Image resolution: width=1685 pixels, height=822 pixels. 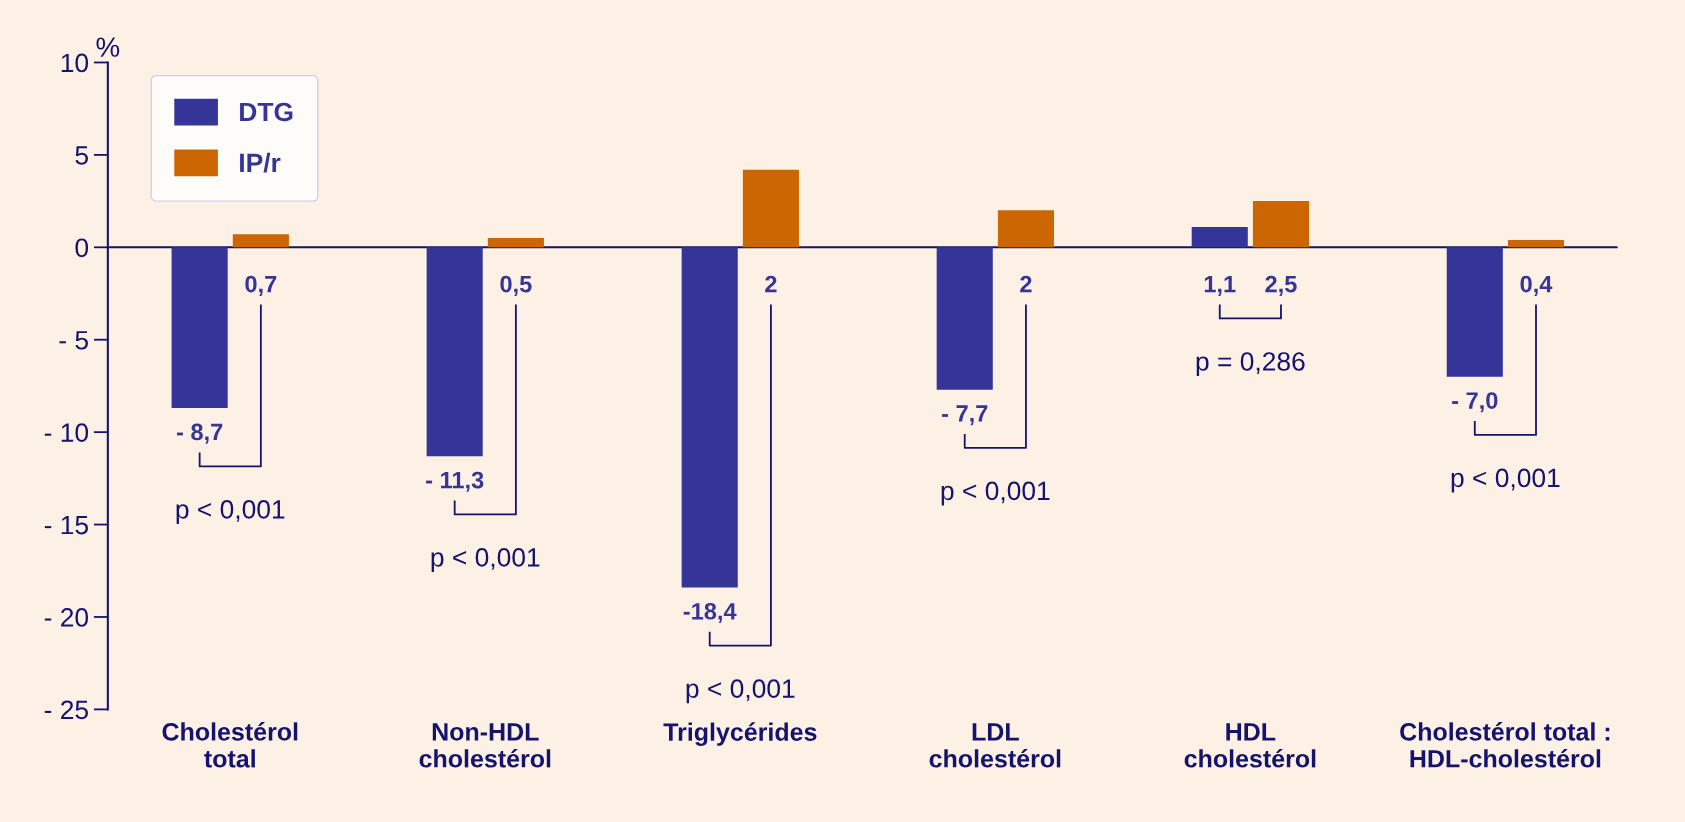 I want to click on x-tick-label: Cholestérol total, so click(x=230, y=745).